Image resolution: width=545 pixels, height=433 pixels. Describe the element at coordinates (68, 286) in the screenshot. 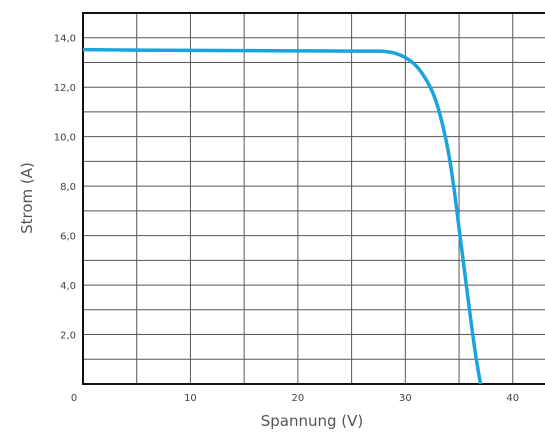

I see `y-tick-label: 4,0` at that location.